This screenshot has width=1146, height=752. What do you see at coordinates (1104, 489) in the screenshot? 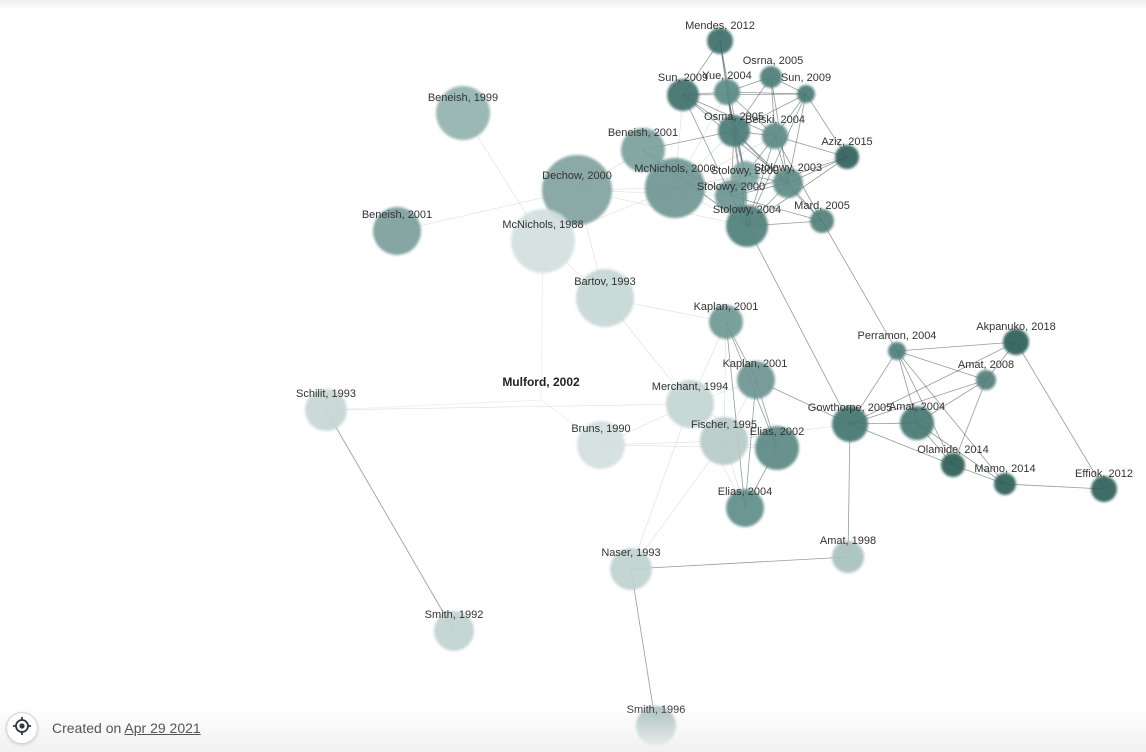
I see `node-effiok2012` at bounding box center [1104, 489].